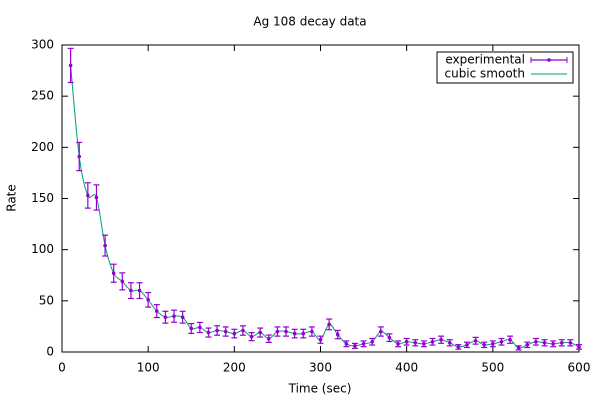 This screenshot has height=400, width=600. Describe the element at coordinates (62, 368) in the screenshot. I see `x-tick-label: 0` at that location.